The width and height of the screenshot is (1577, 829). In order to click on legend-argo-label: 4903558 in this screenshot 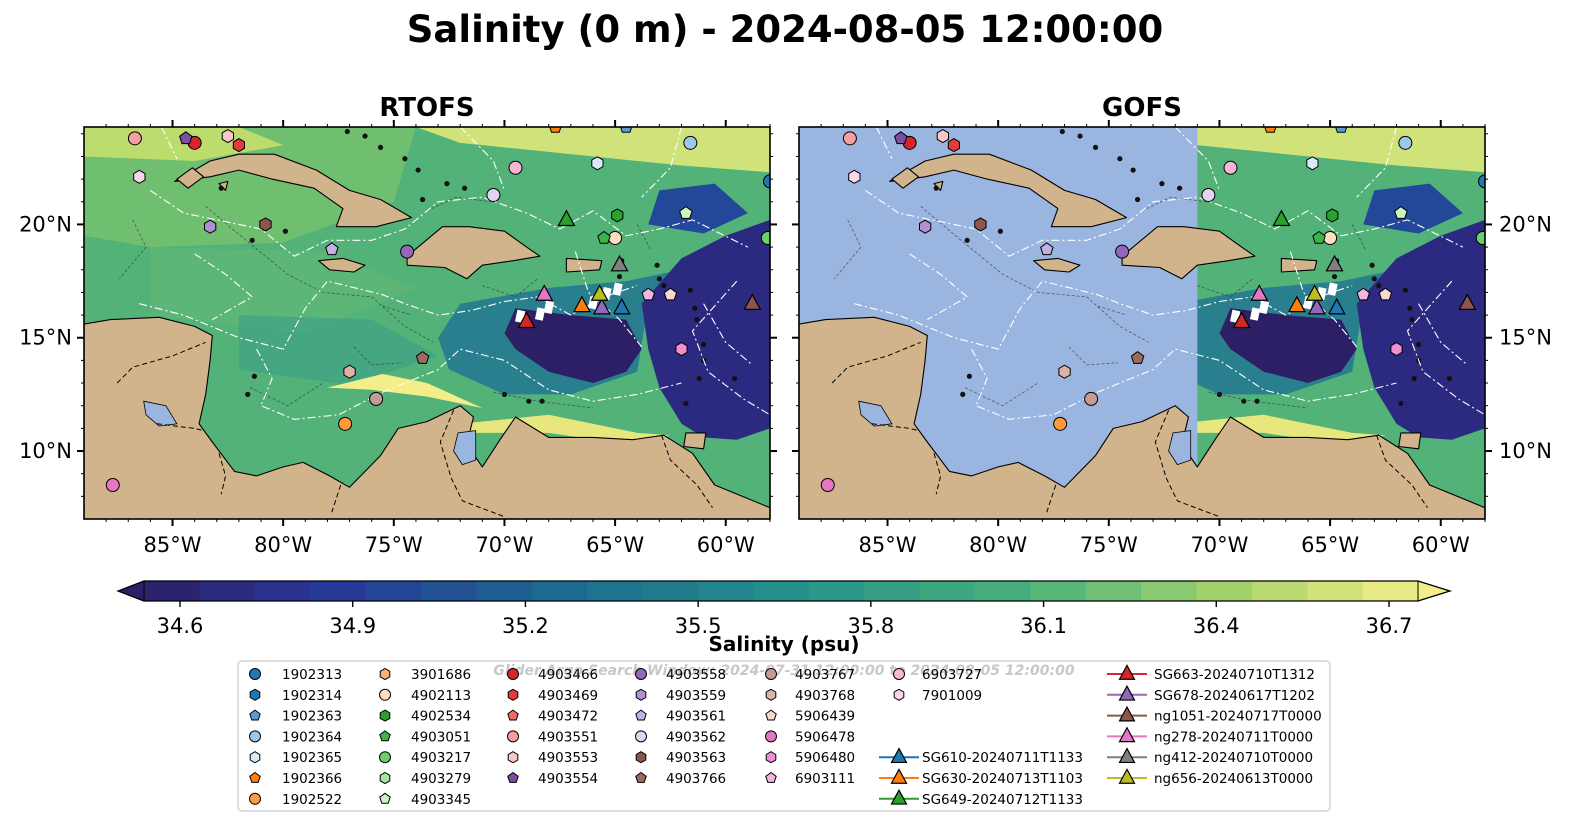, I will do `click(696, 675)`.